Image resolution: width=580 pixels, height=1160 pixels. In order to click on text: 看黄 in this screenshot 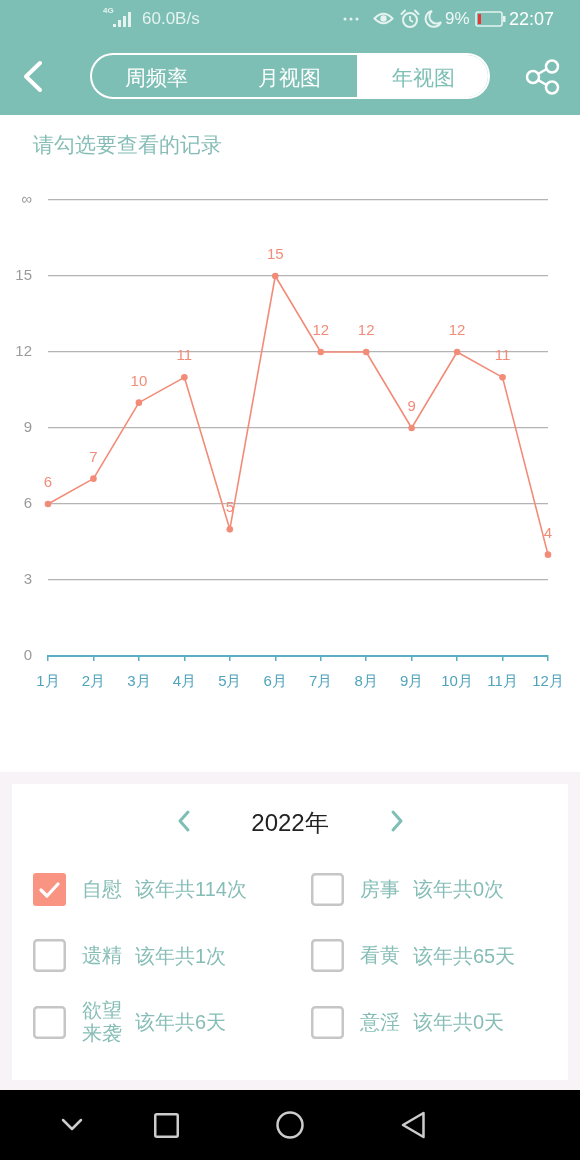, I will do `click(380, 955)`.